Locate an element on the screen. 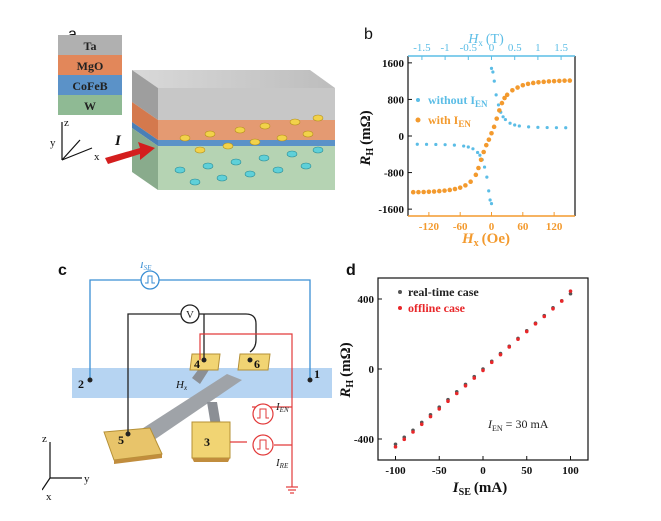 This screenshot has width=661, height=521. legend-marker-with is located at coordinates (418, 120).